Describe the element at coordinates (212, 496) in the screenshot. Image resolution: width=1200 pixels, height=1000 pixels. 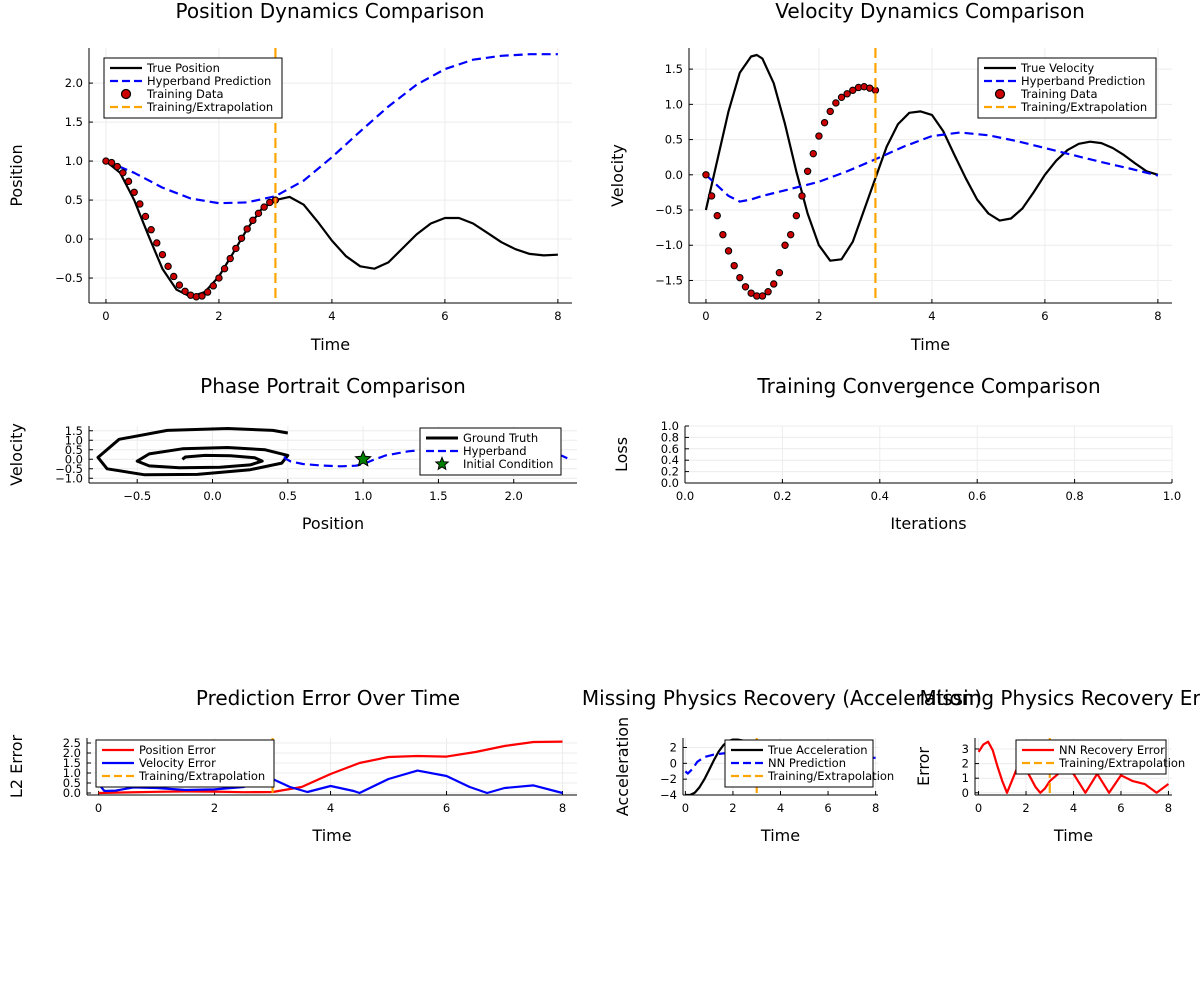
I see `x-tick-label: 0.0` at that location.